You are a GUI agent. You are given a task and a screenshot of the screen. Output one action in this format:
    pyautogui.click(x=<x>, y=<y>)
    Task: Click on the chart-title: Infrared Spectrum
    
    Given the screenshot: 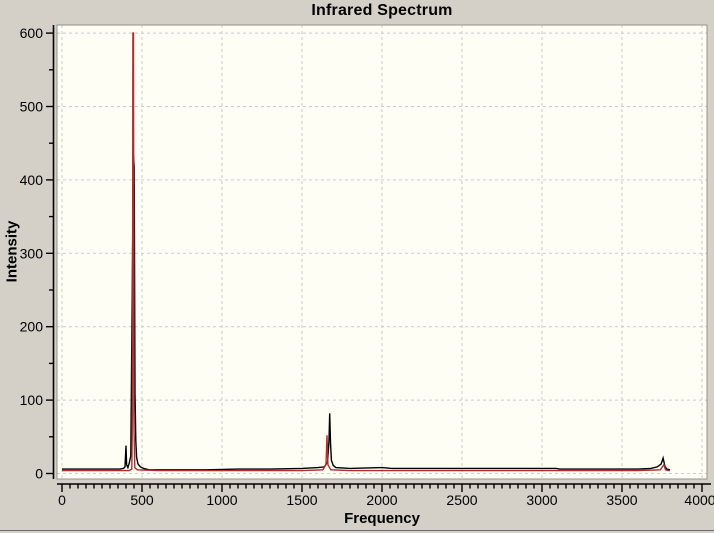 What is the action you would take?
    pyautogui.click(x=382, y=10)
    